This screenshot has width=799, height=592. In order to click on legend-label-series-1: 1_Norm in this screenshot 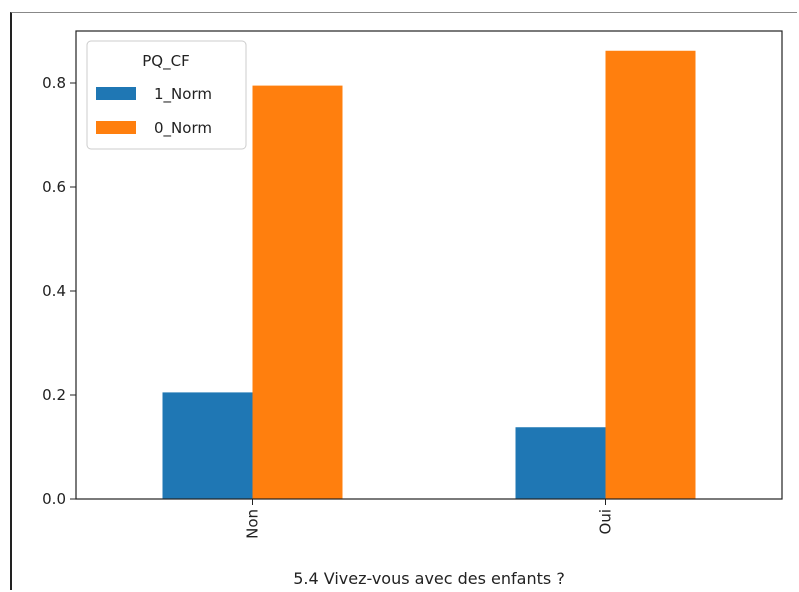, I will do `click(183, 94)`.